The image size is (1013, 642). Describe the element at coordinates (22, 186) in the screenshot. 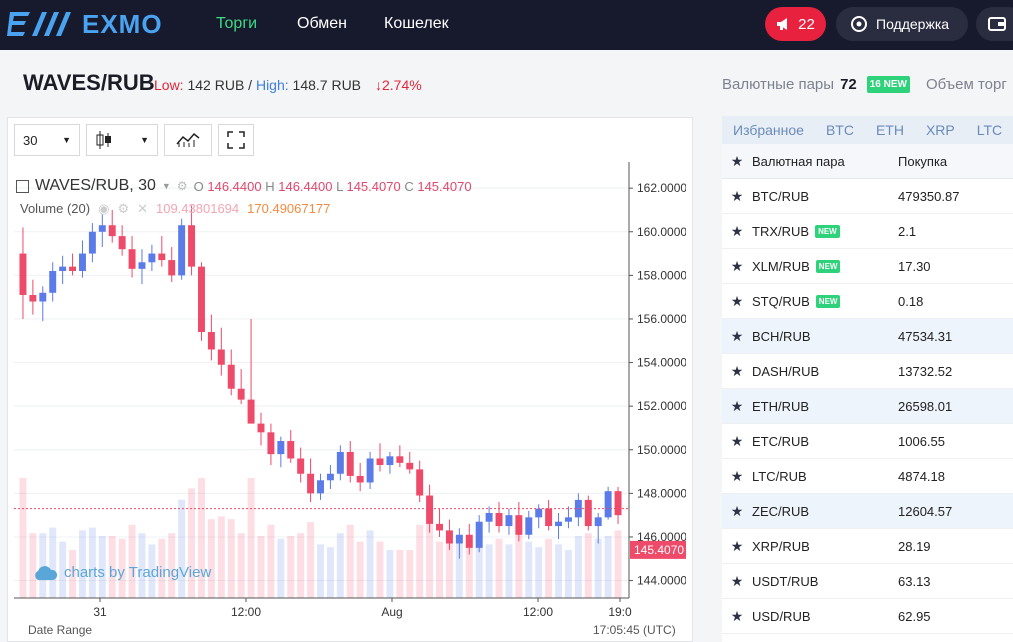

I see `collapse-legend-icon` at that location.